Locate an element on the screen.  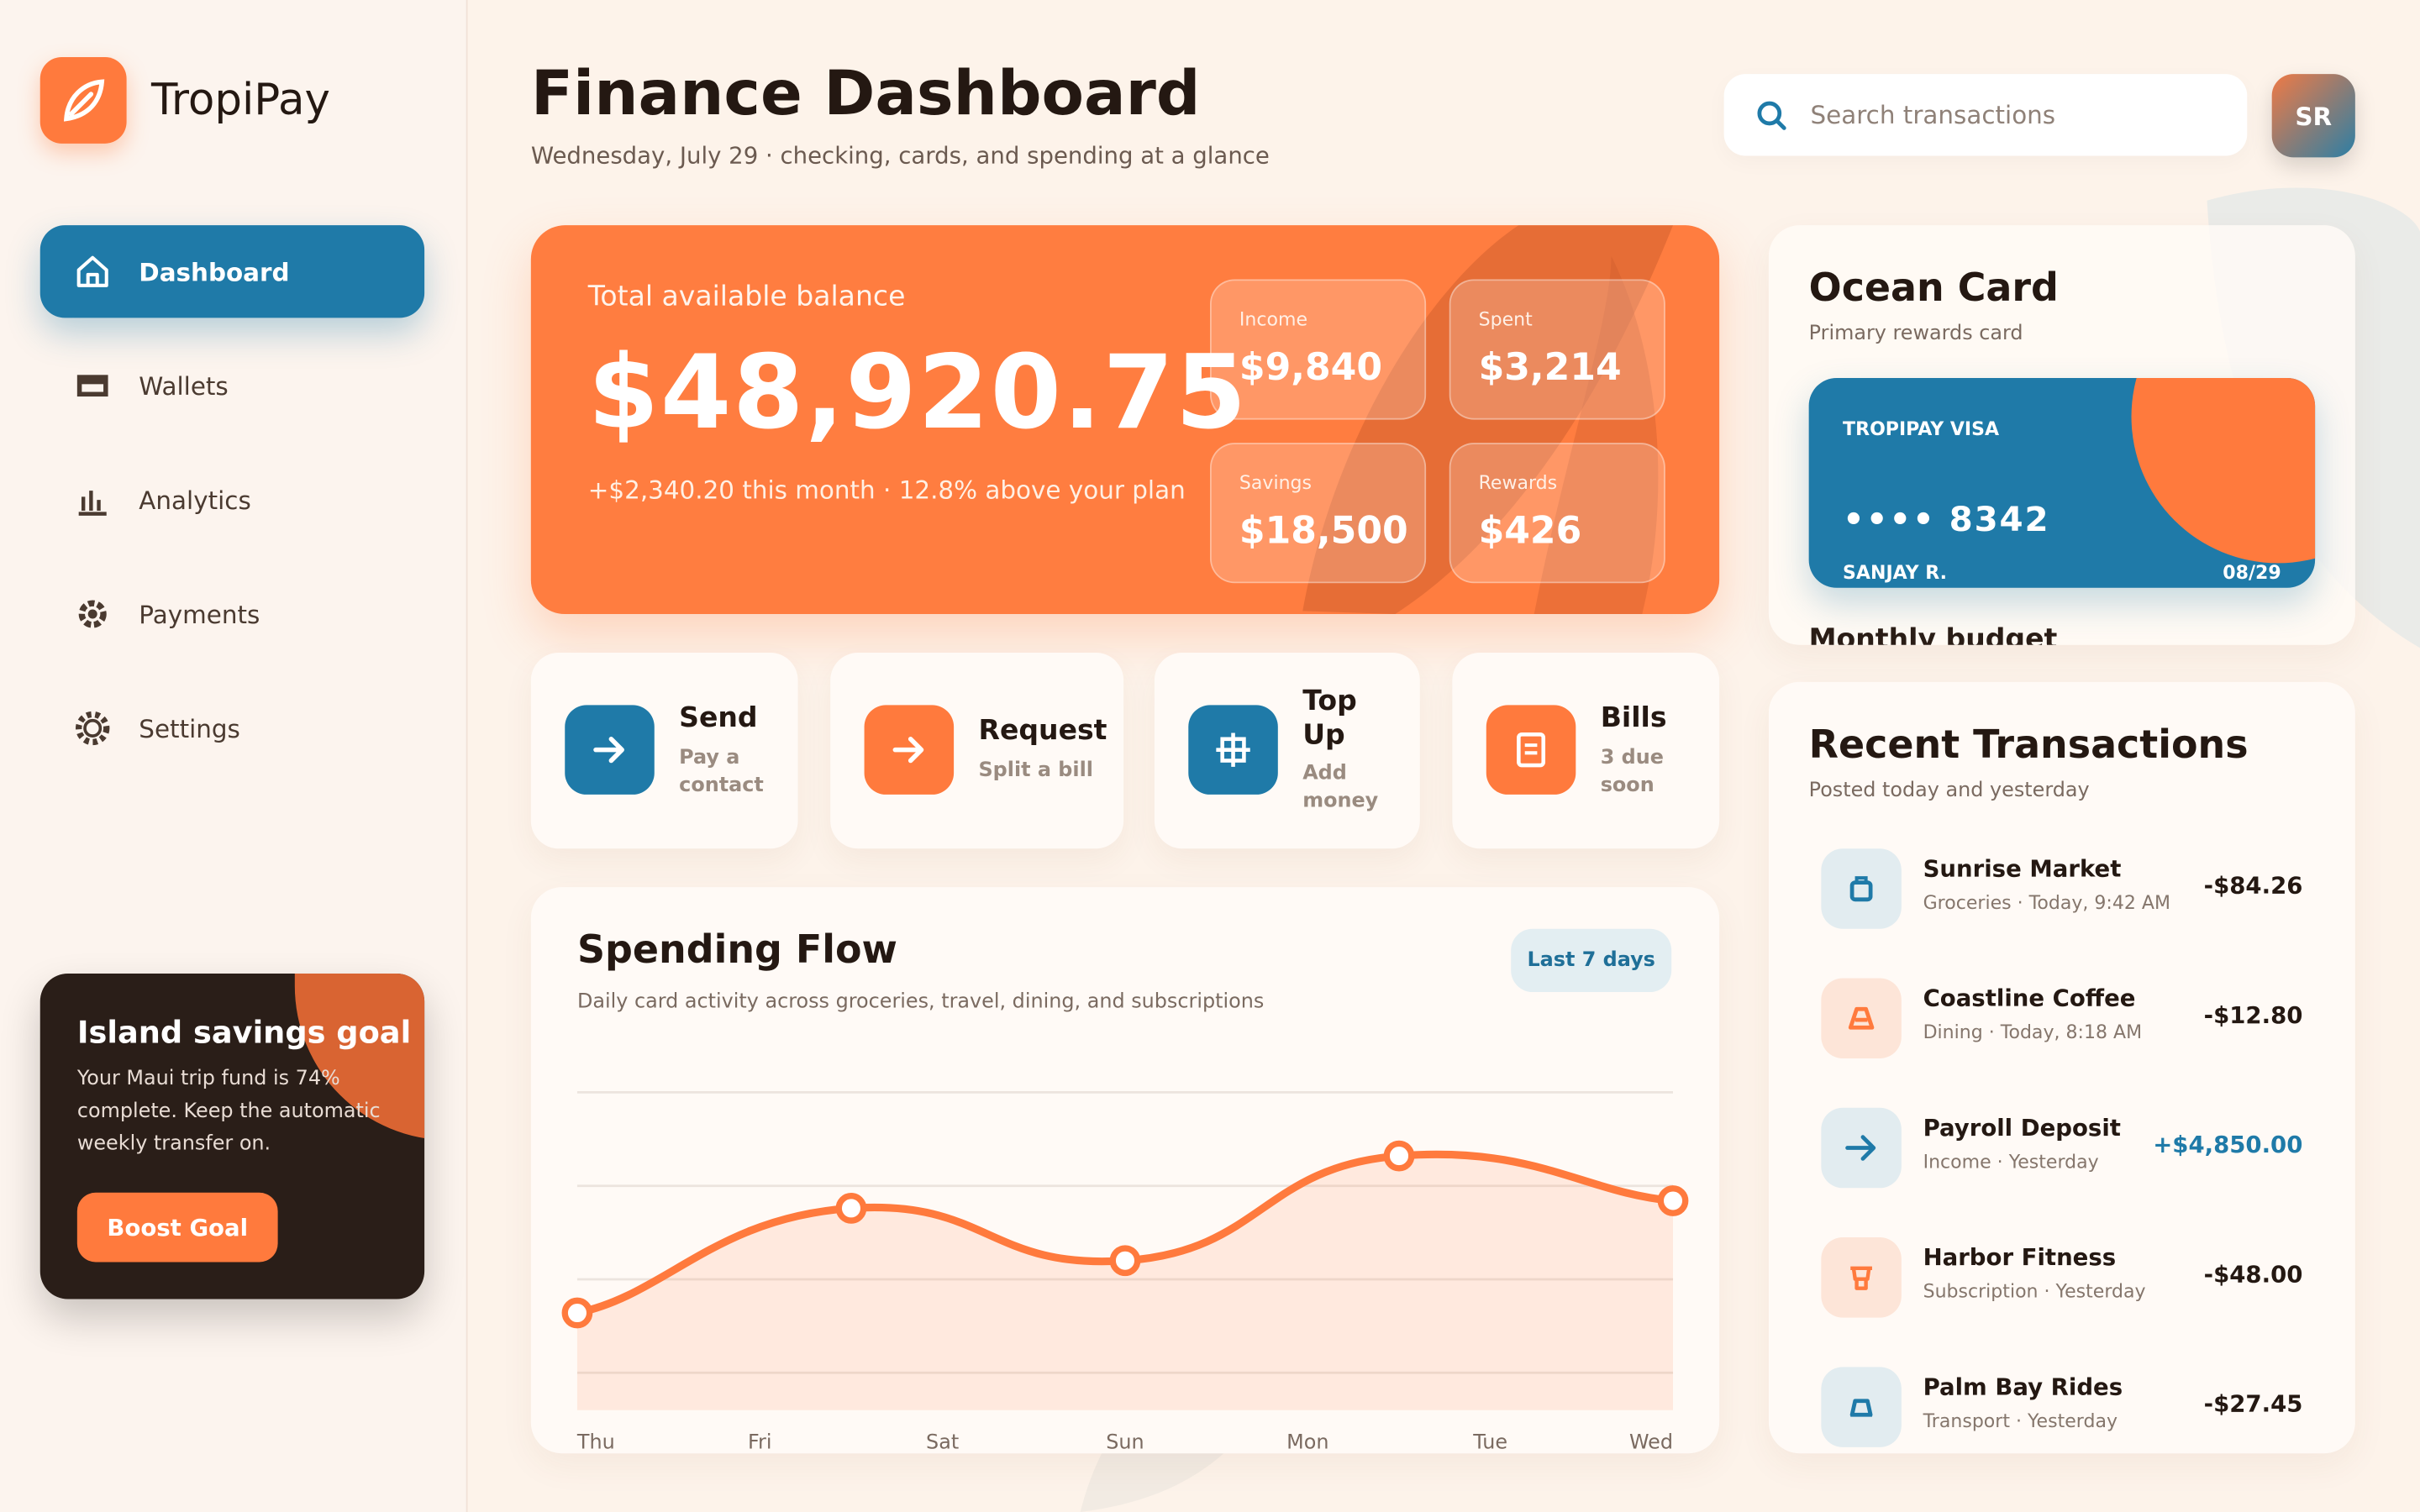
goal-title: Island savings goal is located at coordinates (244, 1032).